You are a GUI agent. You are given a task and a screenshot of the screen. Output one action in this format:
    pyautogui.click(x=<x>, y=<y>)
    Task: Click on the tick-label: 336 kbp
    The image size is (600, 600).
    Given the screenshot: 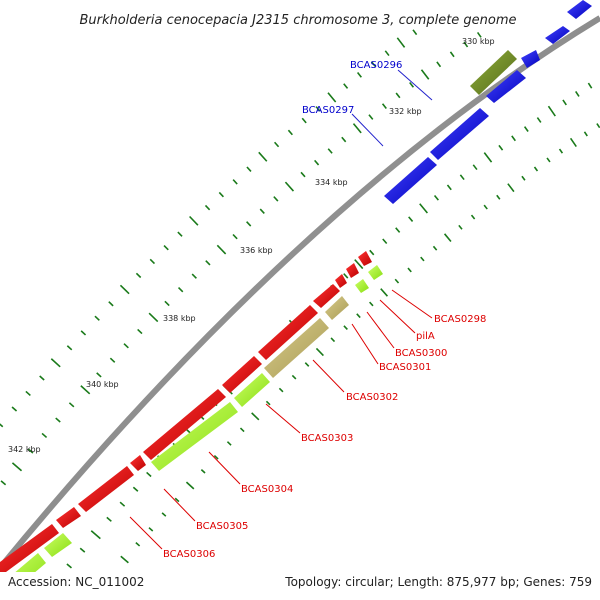 What is the action you would take?
    pyautogui.click(x=256, y=250)
    